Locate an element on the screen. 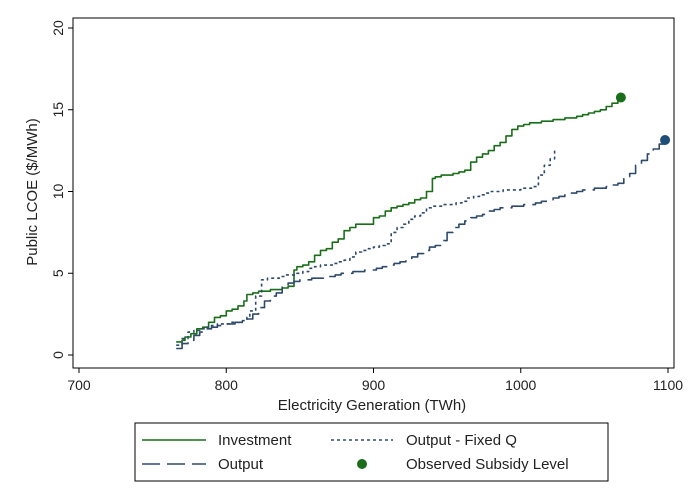  x-tick-label: 800 is located at coordinates (227, 385).